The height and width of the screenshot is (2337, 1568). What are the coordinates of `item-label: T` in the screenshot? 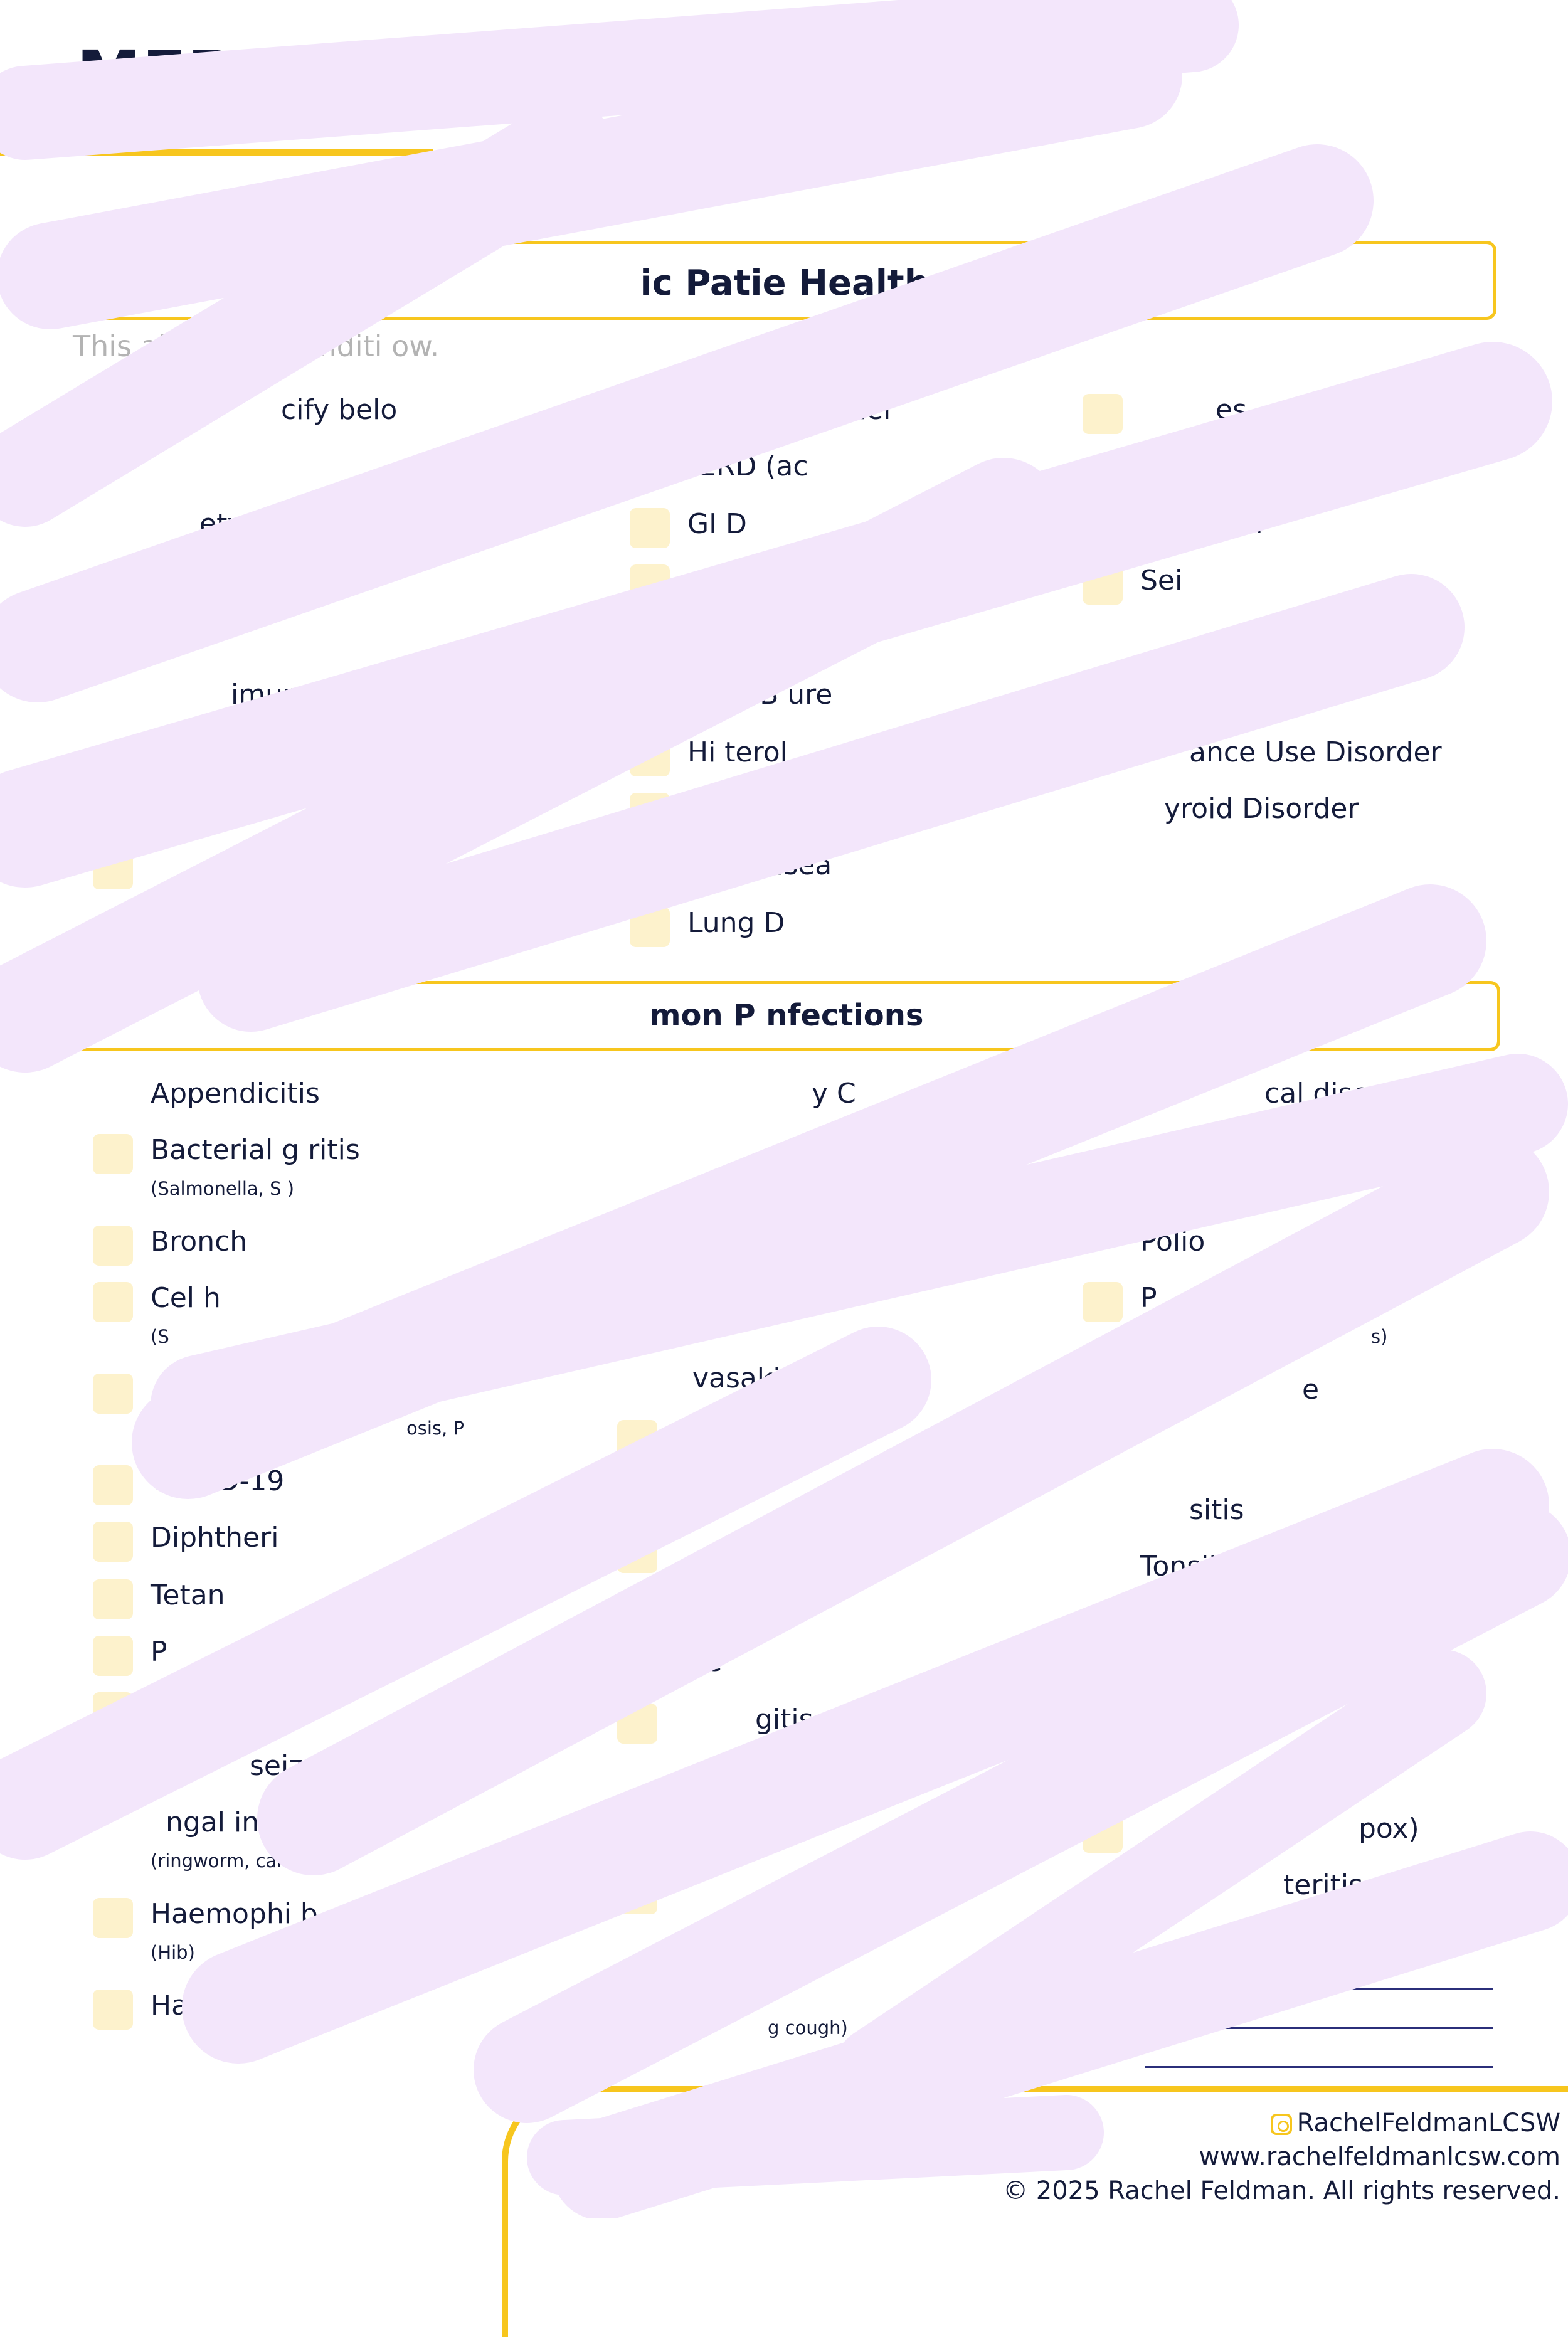 It's located at (1148, 1624).